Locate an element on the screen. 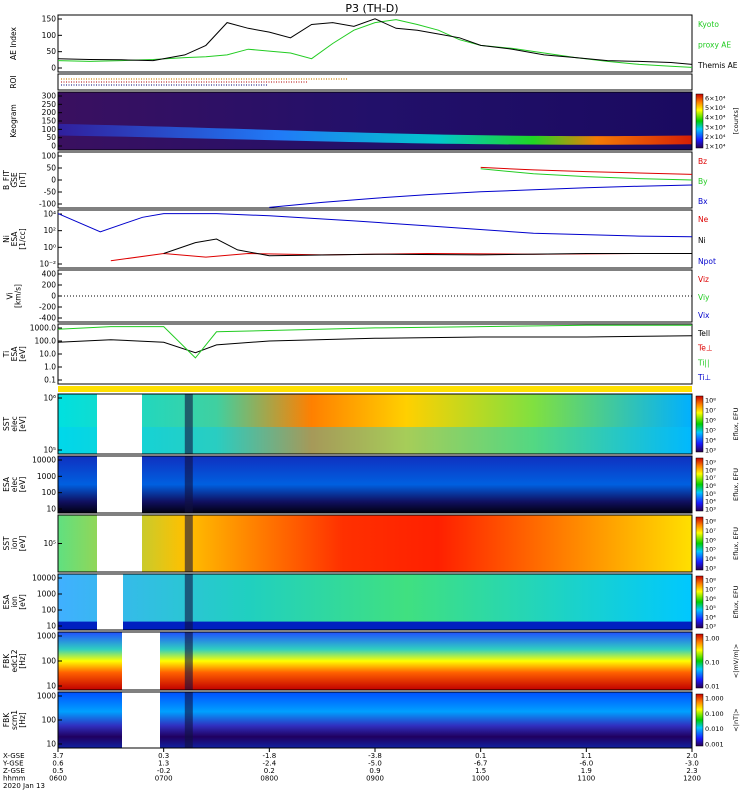  series-line-by is located at coordinates (586, 174).